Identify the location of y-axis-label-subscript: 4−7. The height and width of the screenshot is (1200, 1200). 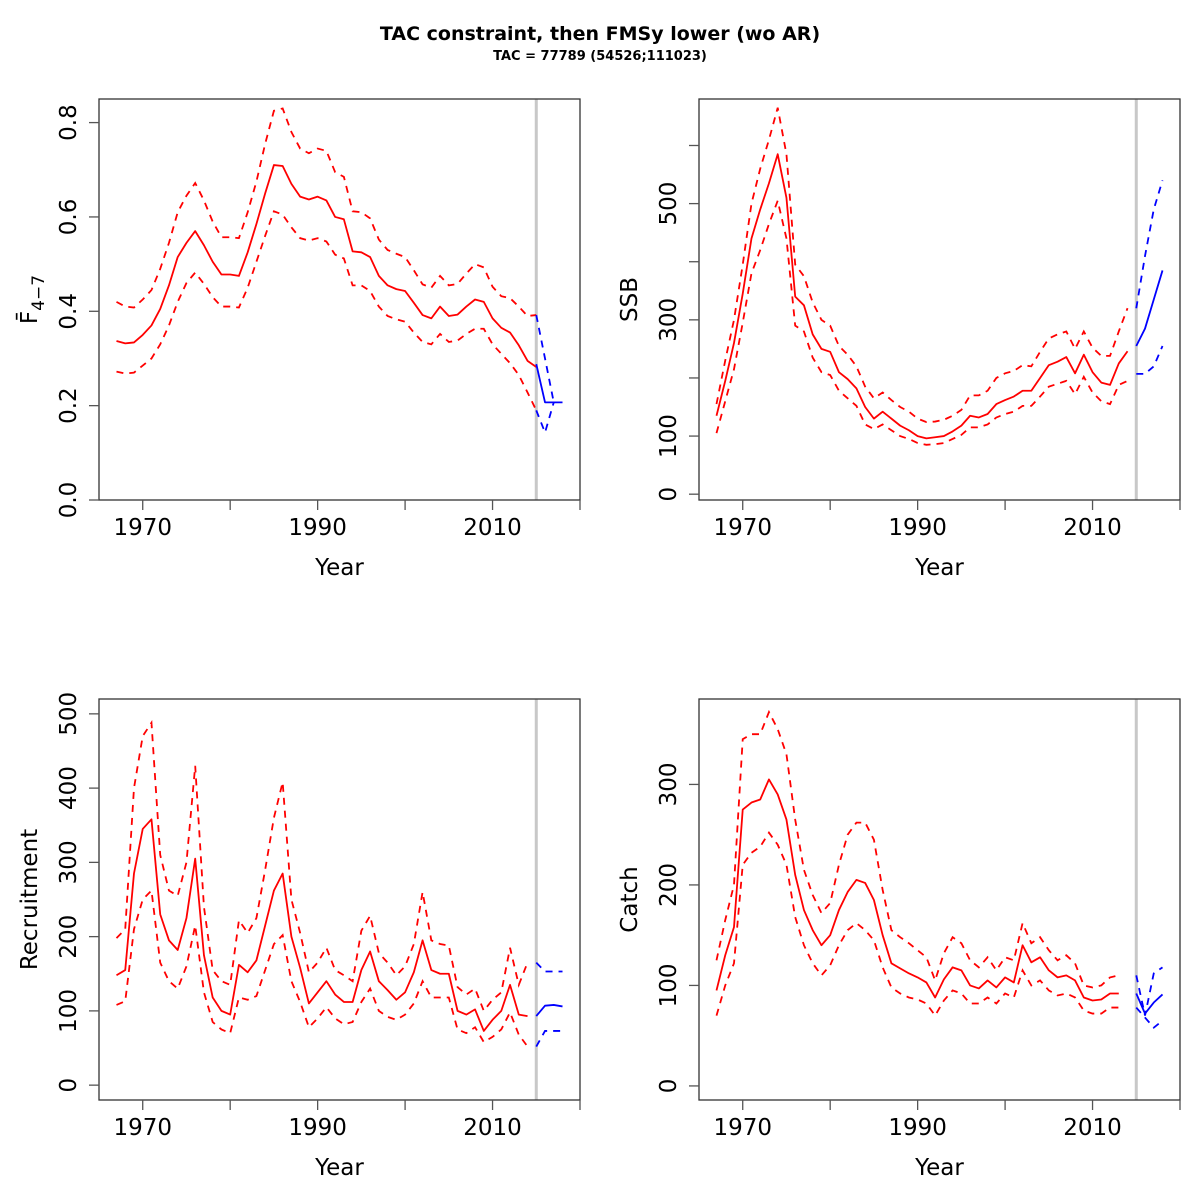
(39, 293).